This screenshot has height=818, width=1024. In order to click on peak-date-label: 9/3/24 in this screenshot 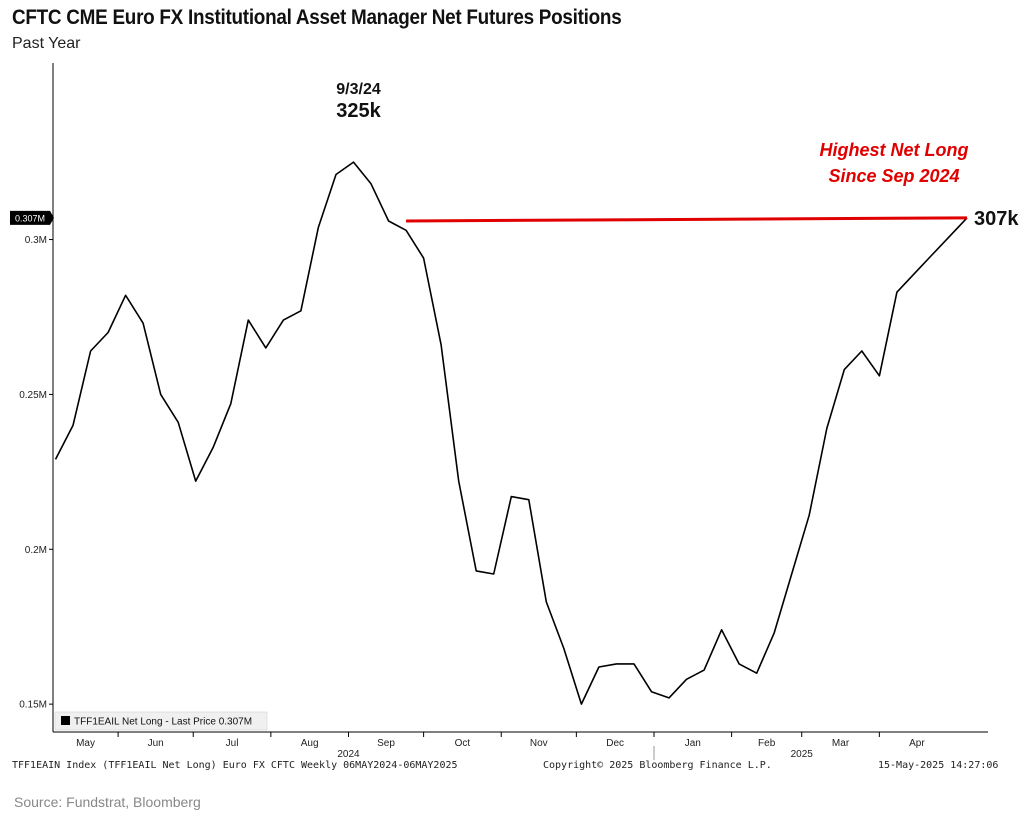, I will do `click(358, 89)`.